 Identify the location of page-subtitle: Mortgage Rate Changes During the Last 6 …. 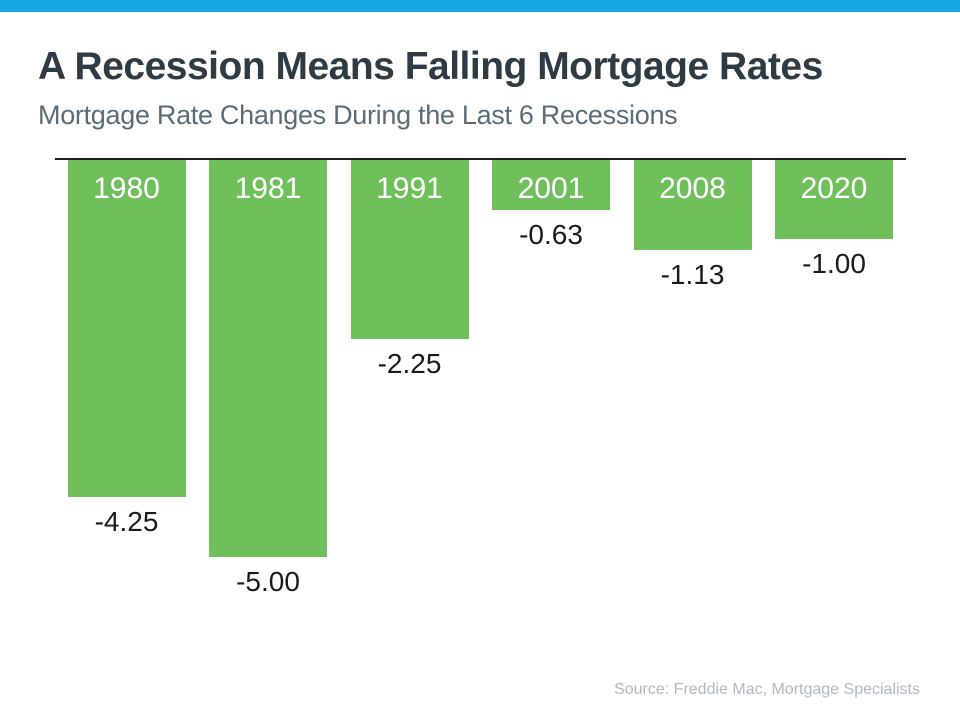
(358, 115).